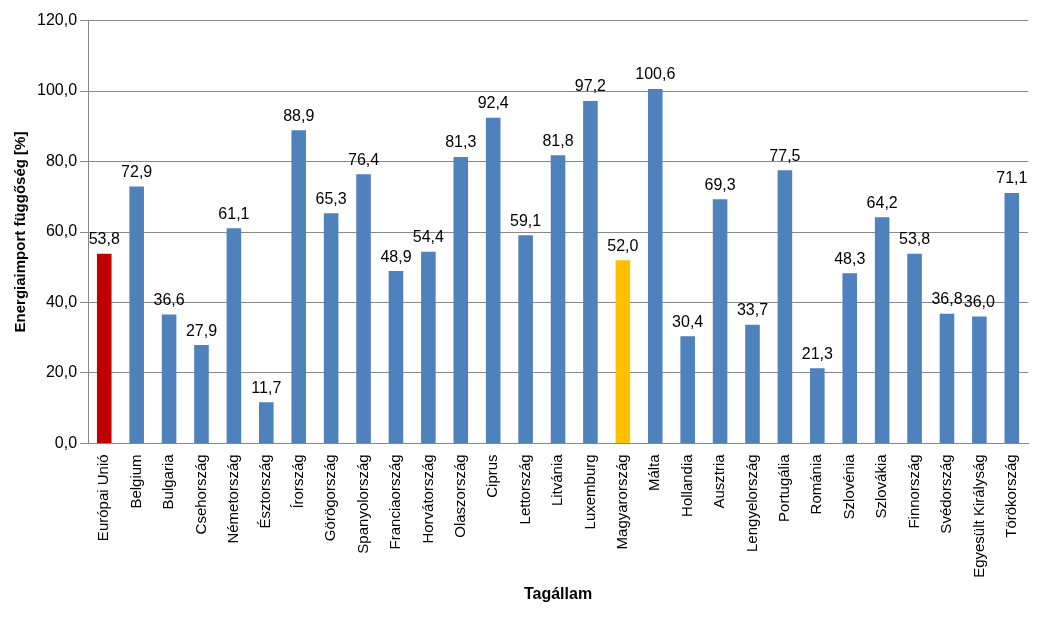 The image size is (1056, 619). What do you see at coordinates (784, 487) in the screenshot?
I see `x-tick-label: Portugália` at bounding box center [784, 487].